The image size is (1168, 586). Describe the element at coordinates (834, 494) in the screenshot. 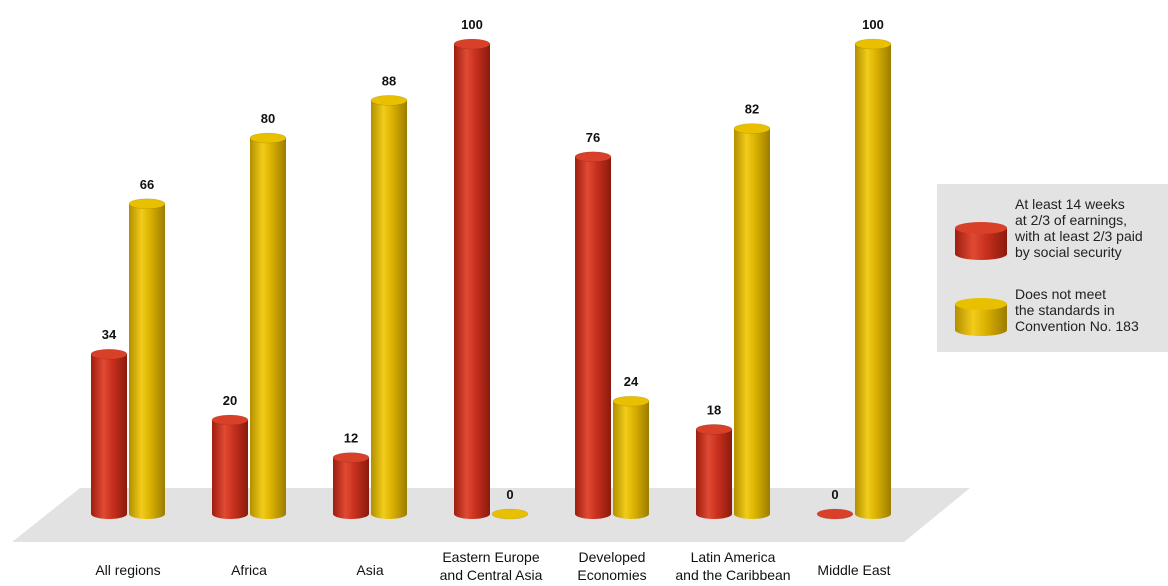

I see `value-label-series-1-category-7: 0` at that location.